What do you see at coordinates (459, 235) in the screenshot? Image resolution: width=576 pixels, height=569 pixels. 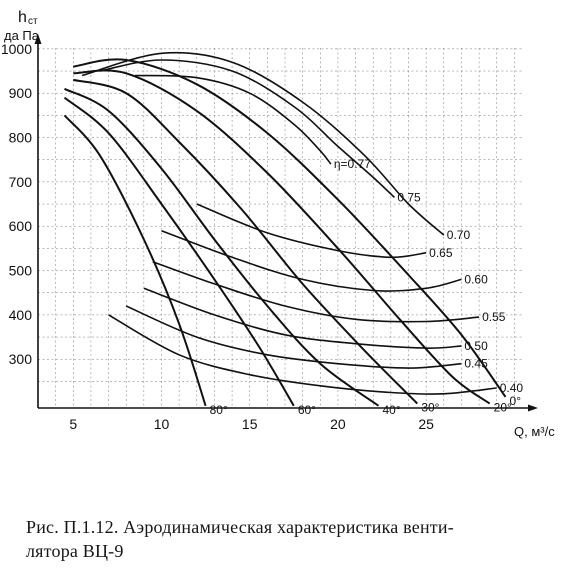 I see `efficiency-label: 0.70` at bounding box center [459, 235].